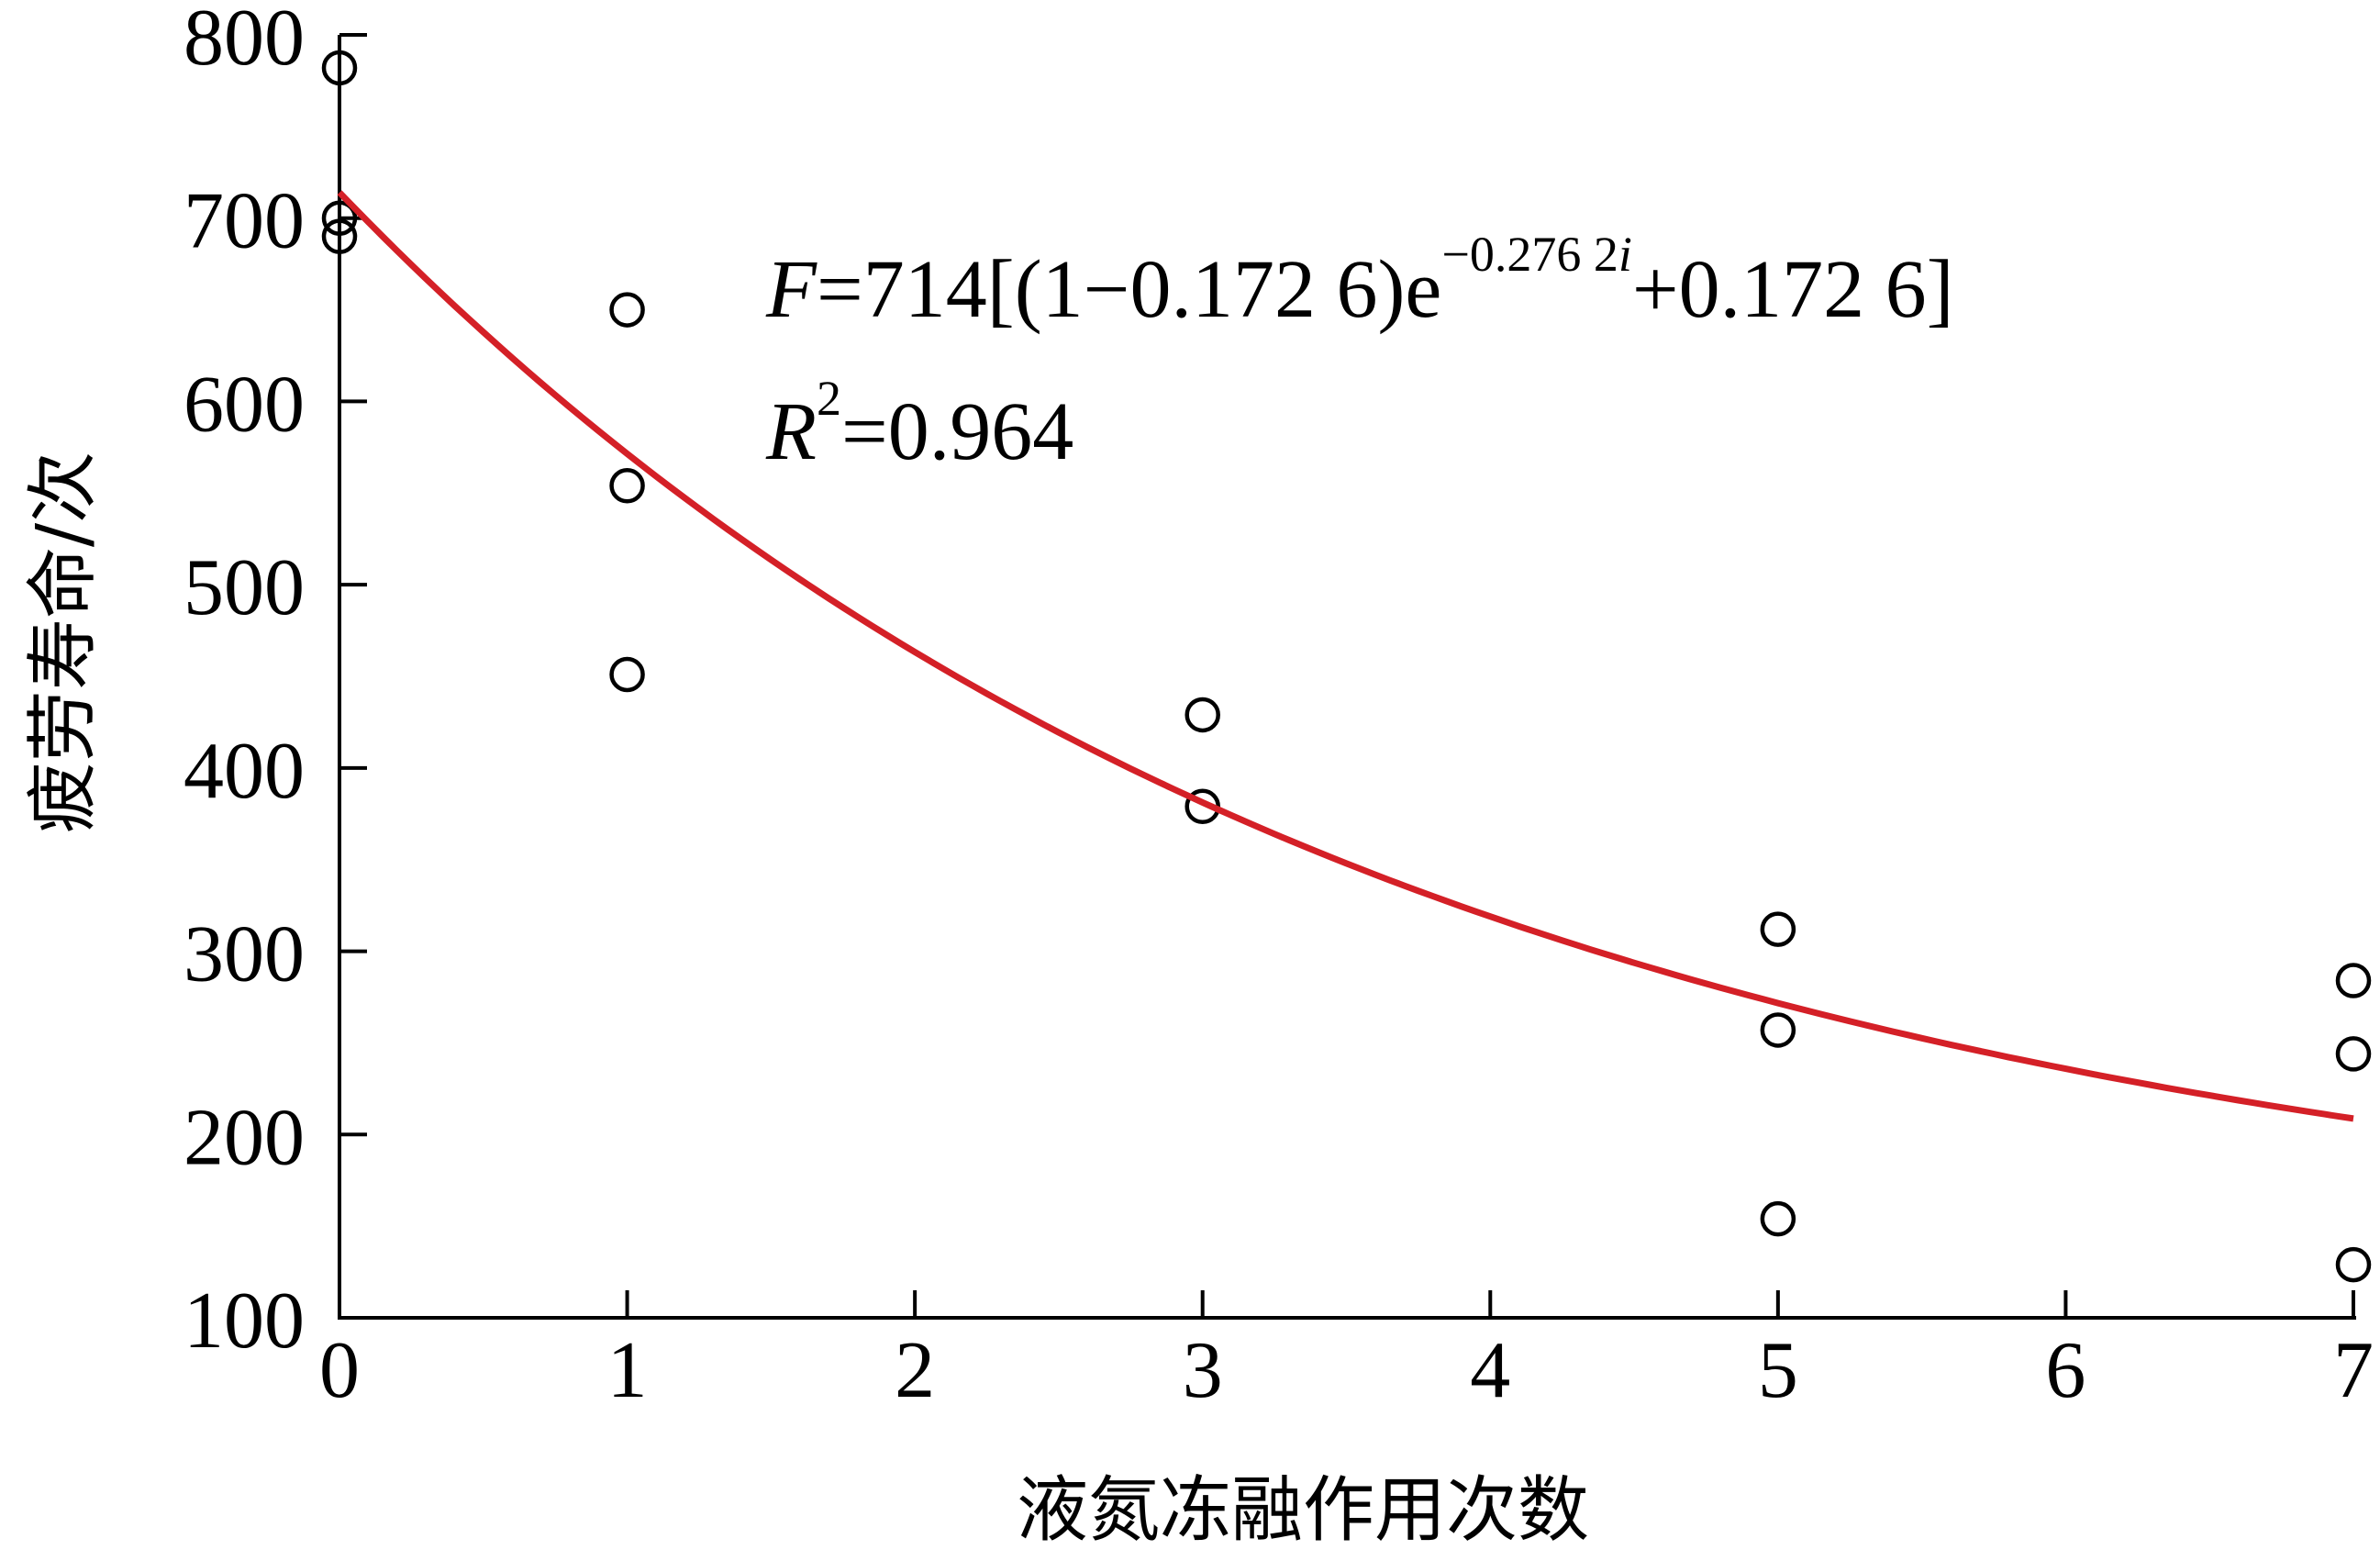  I want to click on equation-exponent-variable: i, so click(1625, 255).